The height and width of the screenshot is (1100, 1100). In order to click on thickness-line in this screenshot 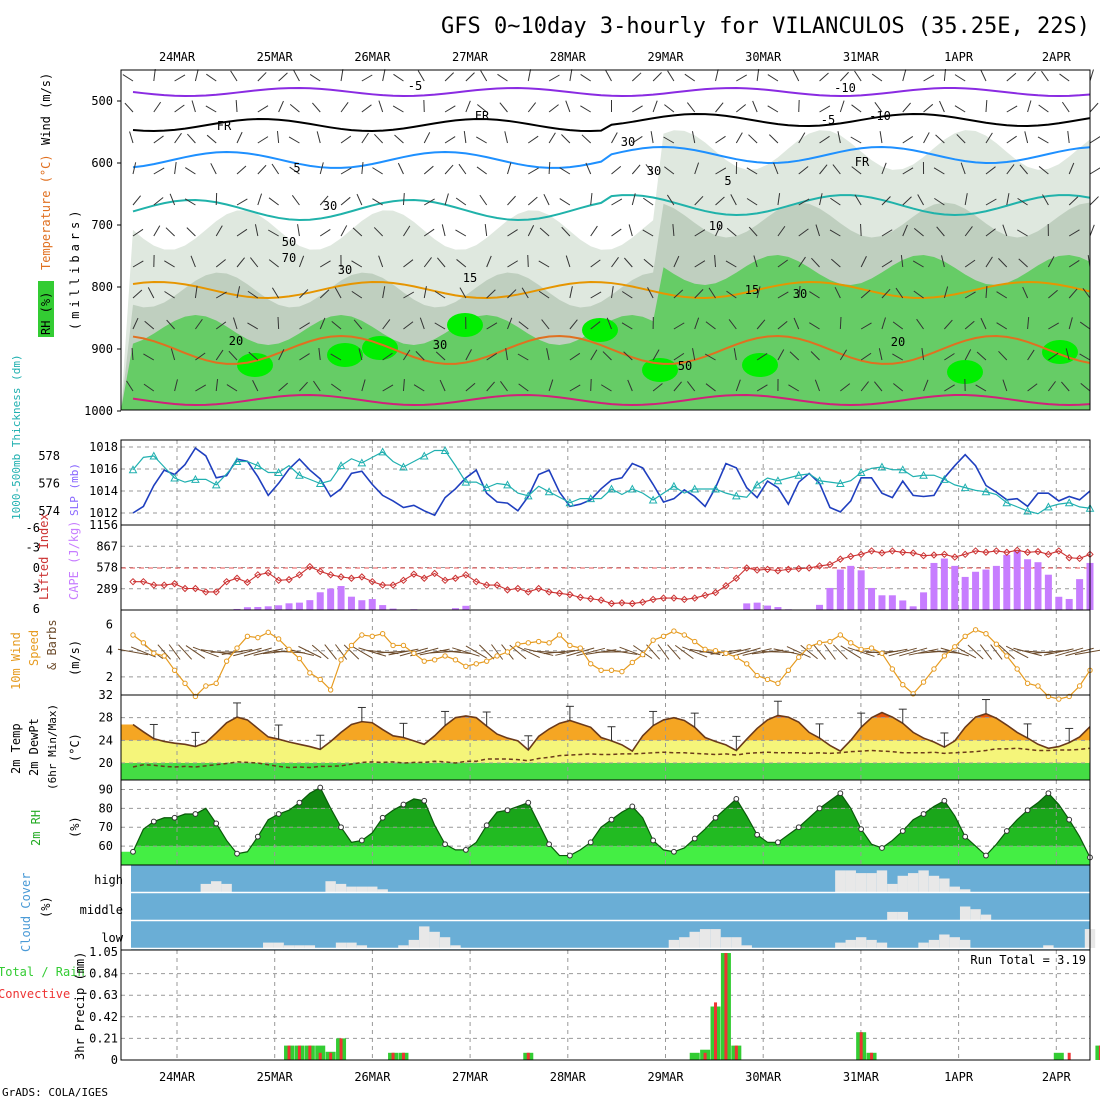, I will do `click(611, 482)`.